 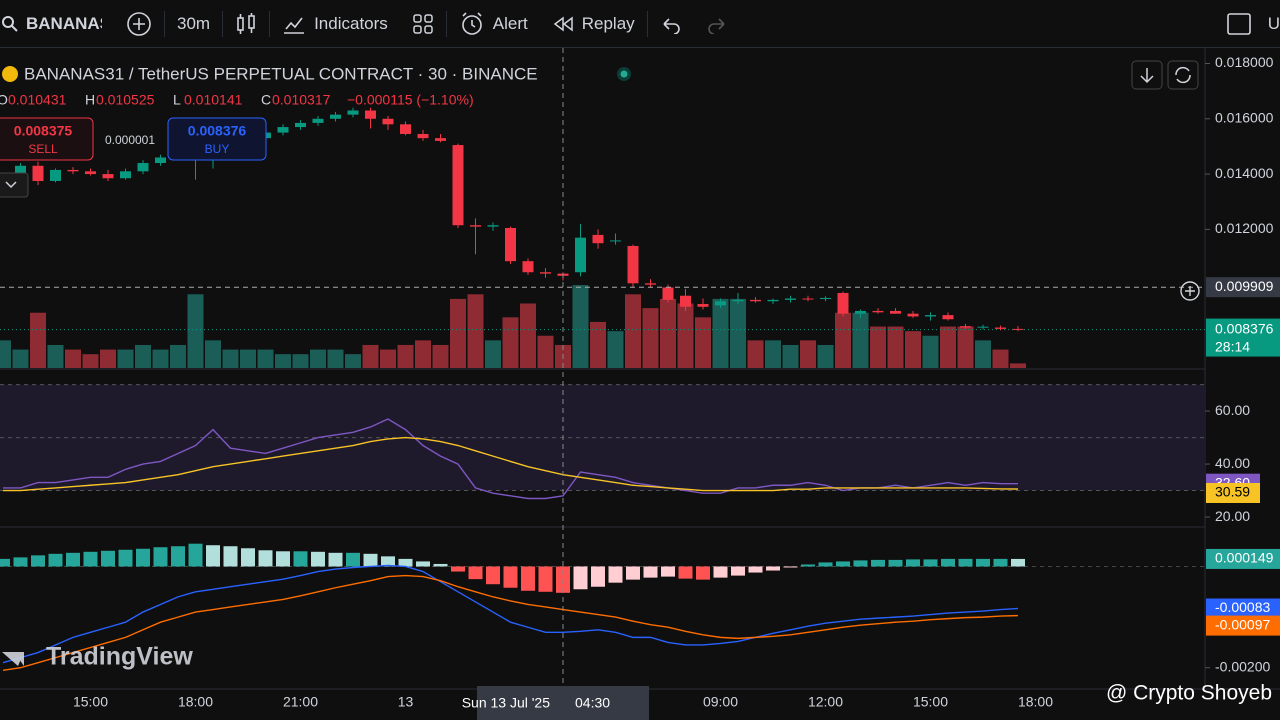 What do you see at coordinates (1244, 558) in the screenshot?
I see `hist-last: 0.000149` at bounding box center [1244, 558].